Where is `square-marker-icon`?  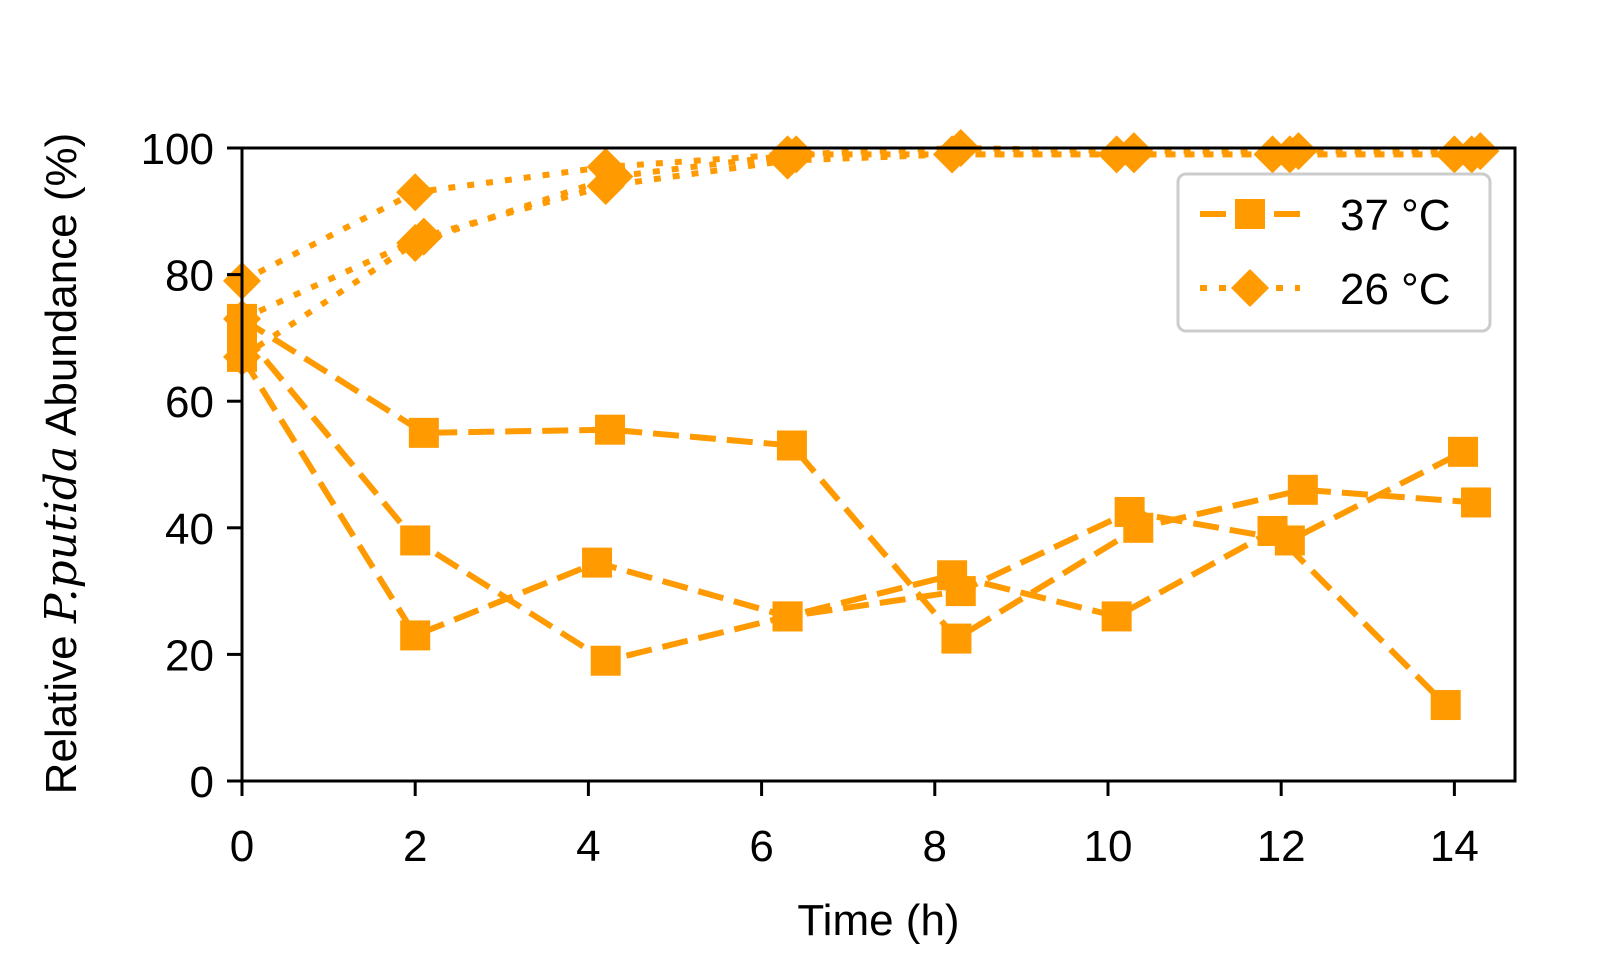
square-marker-icon is located at coordinates (1250, 214).